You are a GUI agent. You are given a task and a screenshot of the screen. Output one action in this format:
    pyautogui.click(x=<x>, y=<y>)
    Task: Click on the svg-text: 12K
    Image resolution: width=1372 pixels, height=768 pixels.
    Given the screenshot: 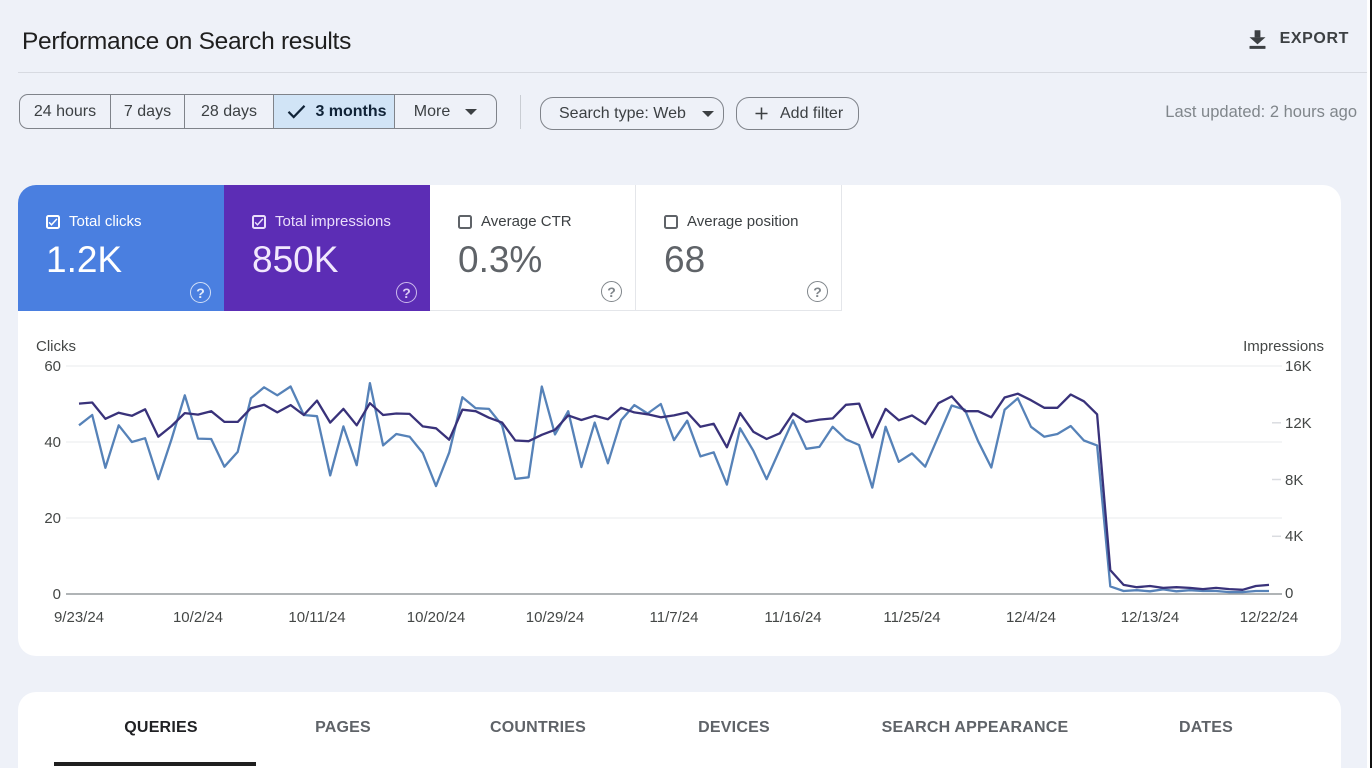 What is the action you would take?
    pyautogui.click(x=1298, y=423)
    